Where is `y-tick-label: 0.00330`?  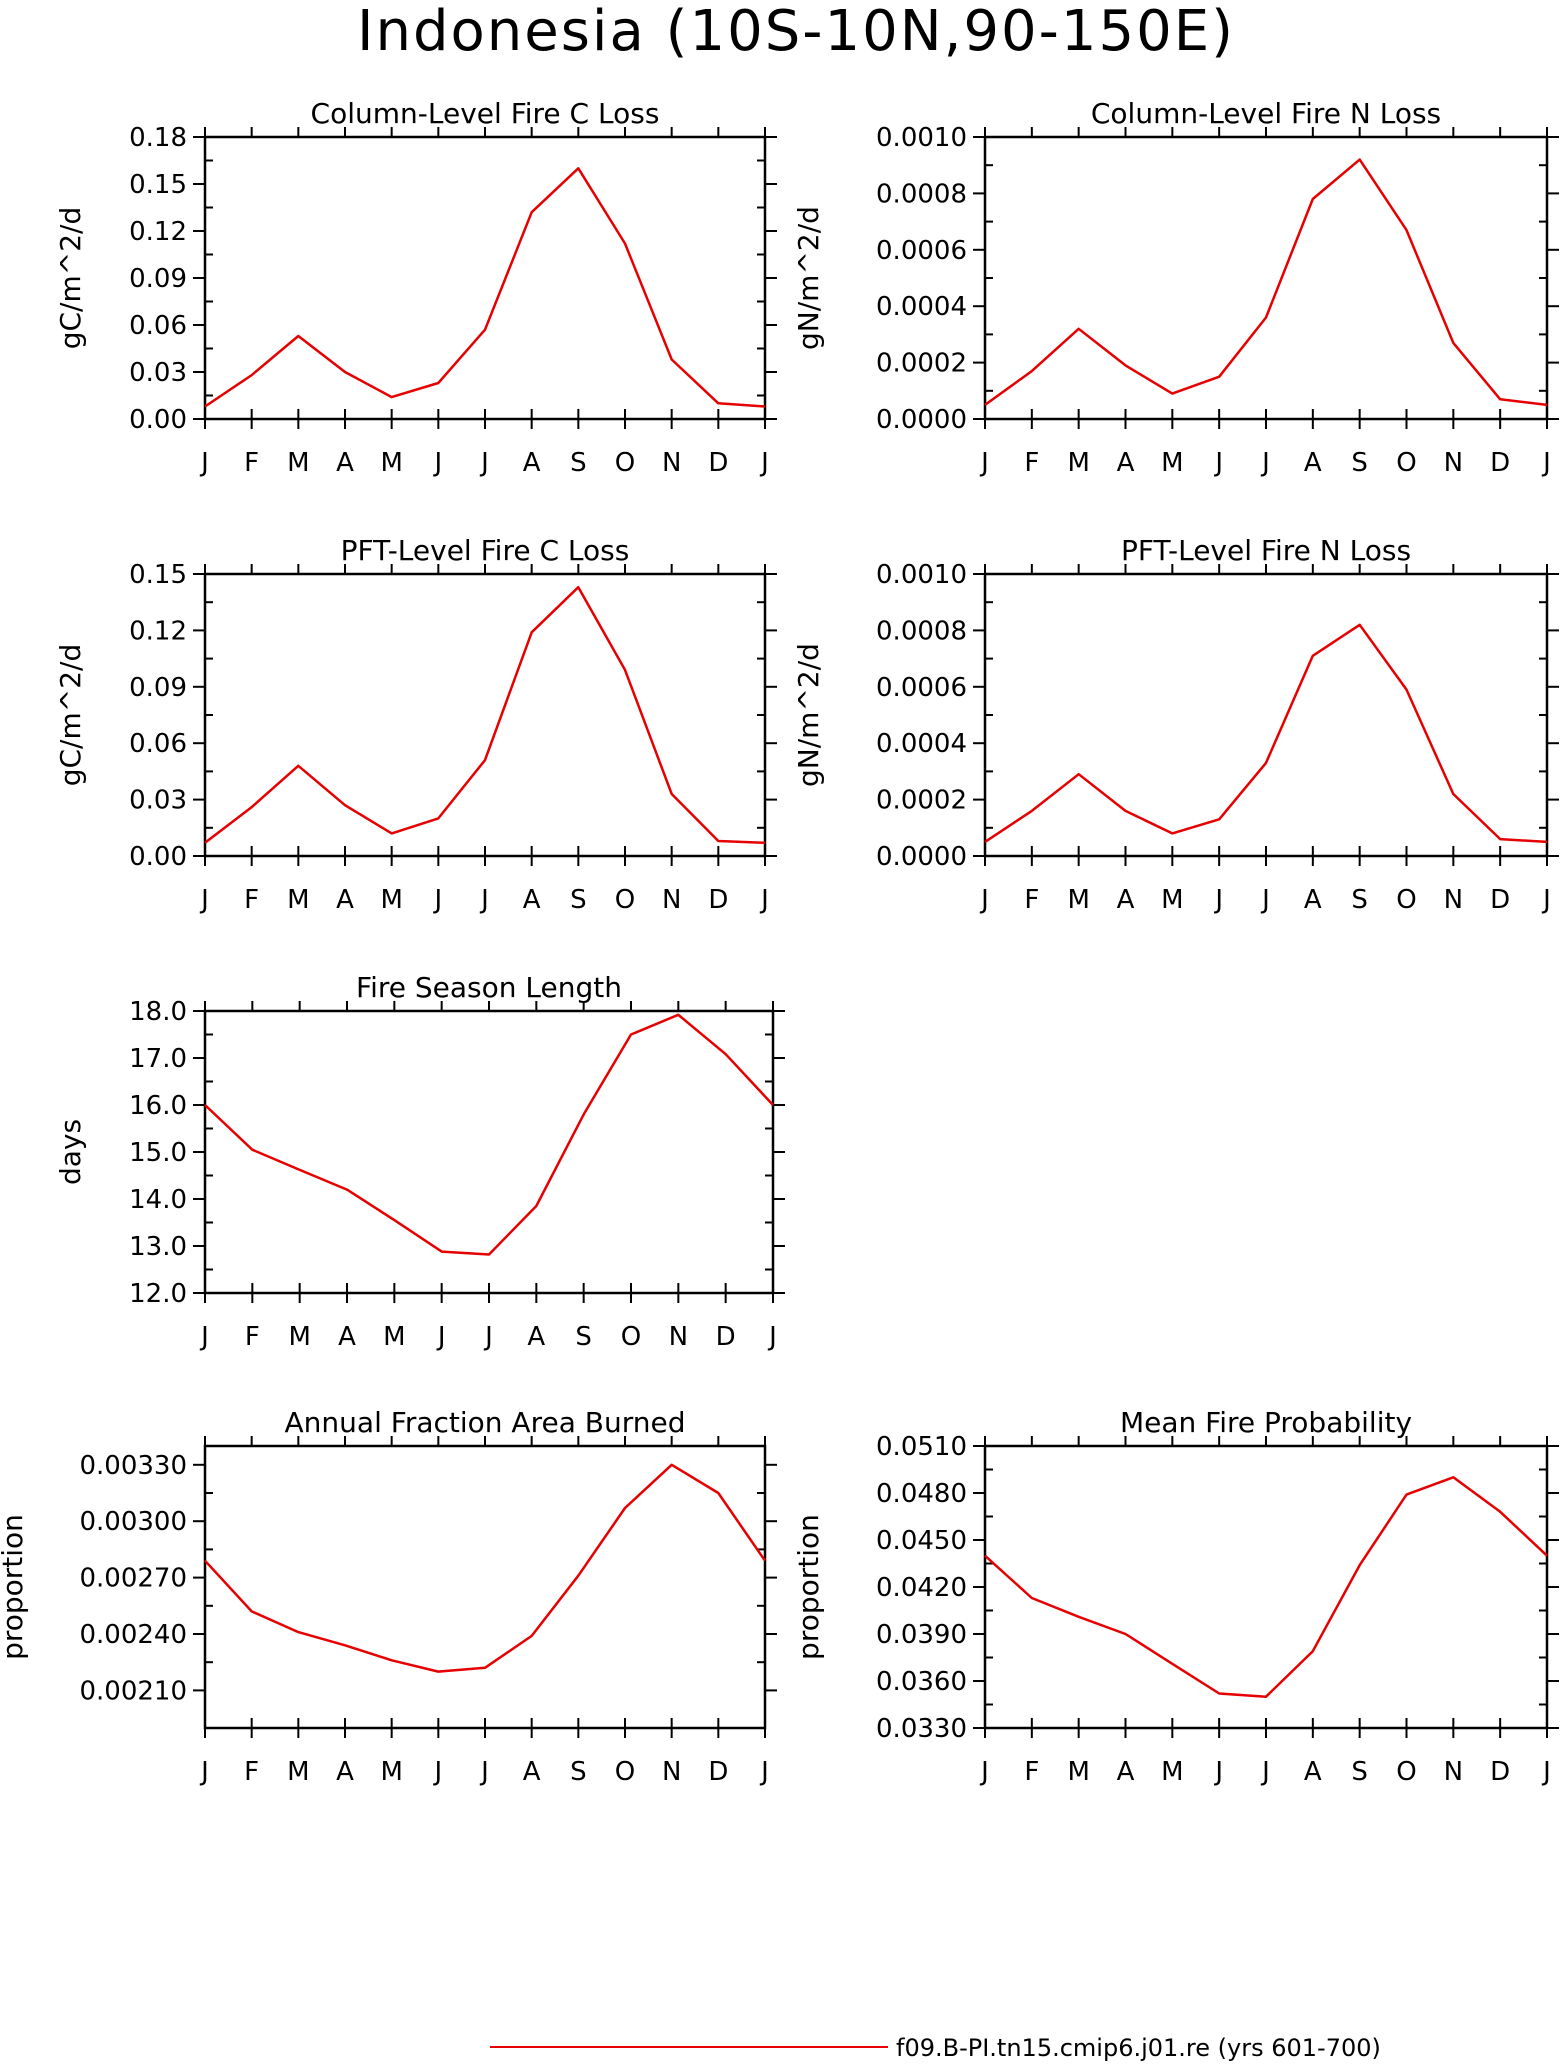
y-tick-label: 0.00330 is located at coordinates (133, 1466).